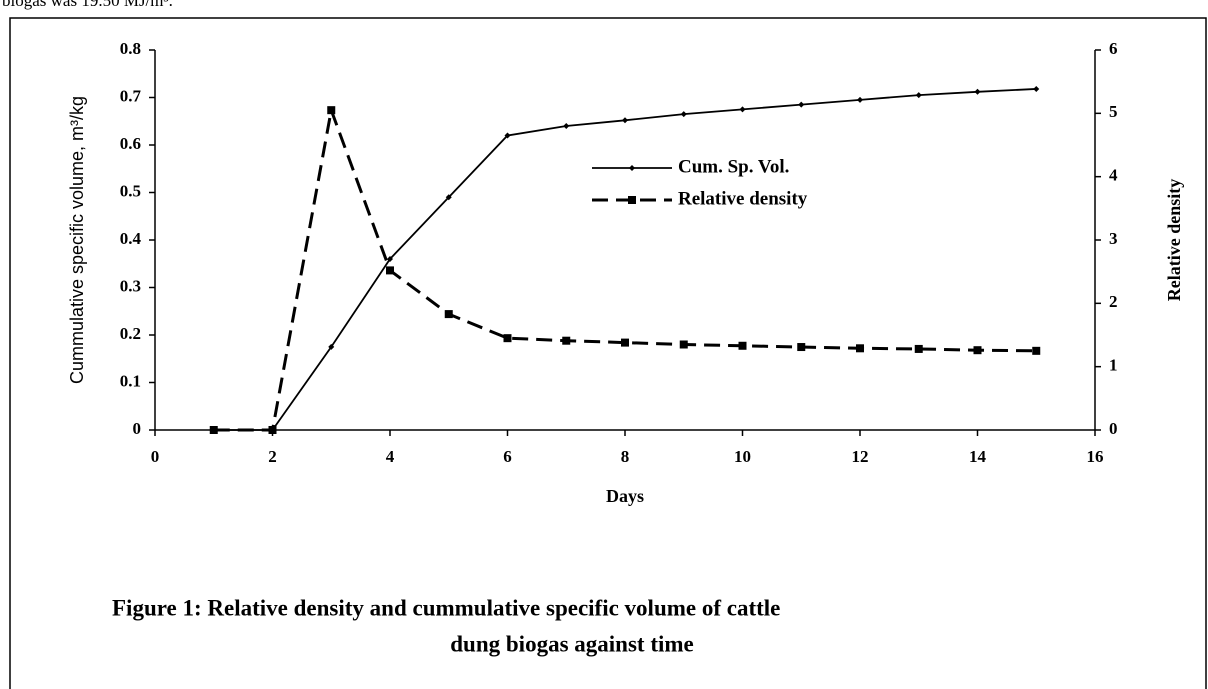 The height and width of the screenshot is (689, 1208). Describe the element at coordinates (860, 456) in the screenshot. I see `x-tick-label: 12` at that location.